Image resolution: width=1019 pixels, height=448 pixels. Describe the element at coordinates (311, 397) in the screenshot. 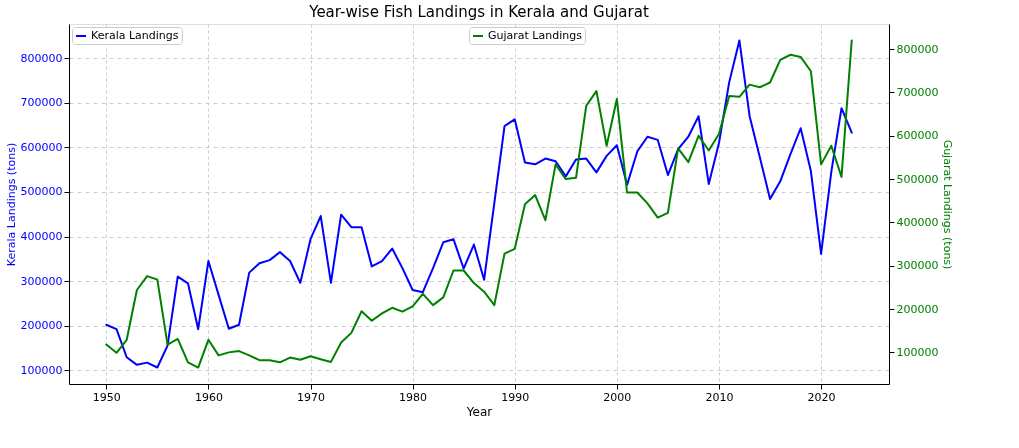

I see `x-tick-label: 1970` at that location.